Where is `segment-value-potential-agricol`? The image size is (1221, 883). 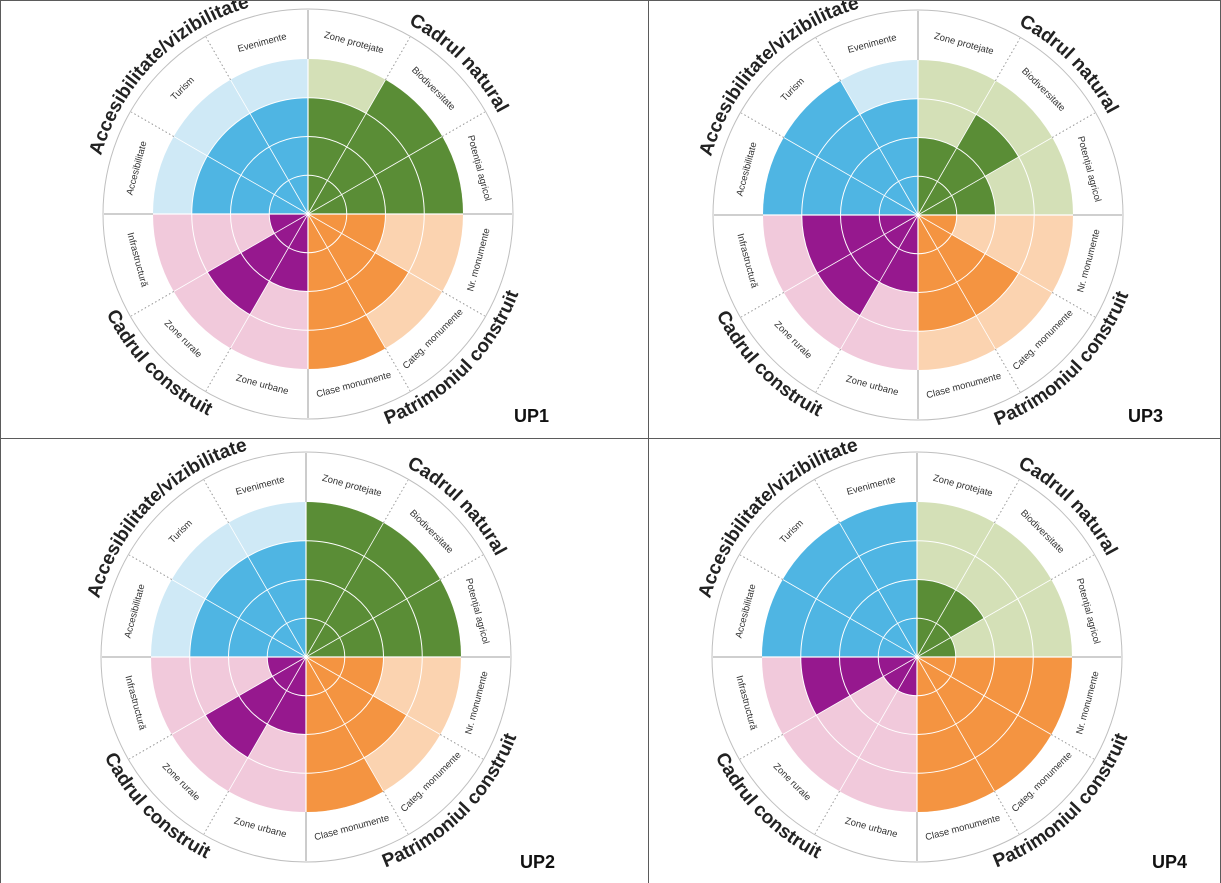 segment-value-potential-agricol is located at coordinates (385, 175).